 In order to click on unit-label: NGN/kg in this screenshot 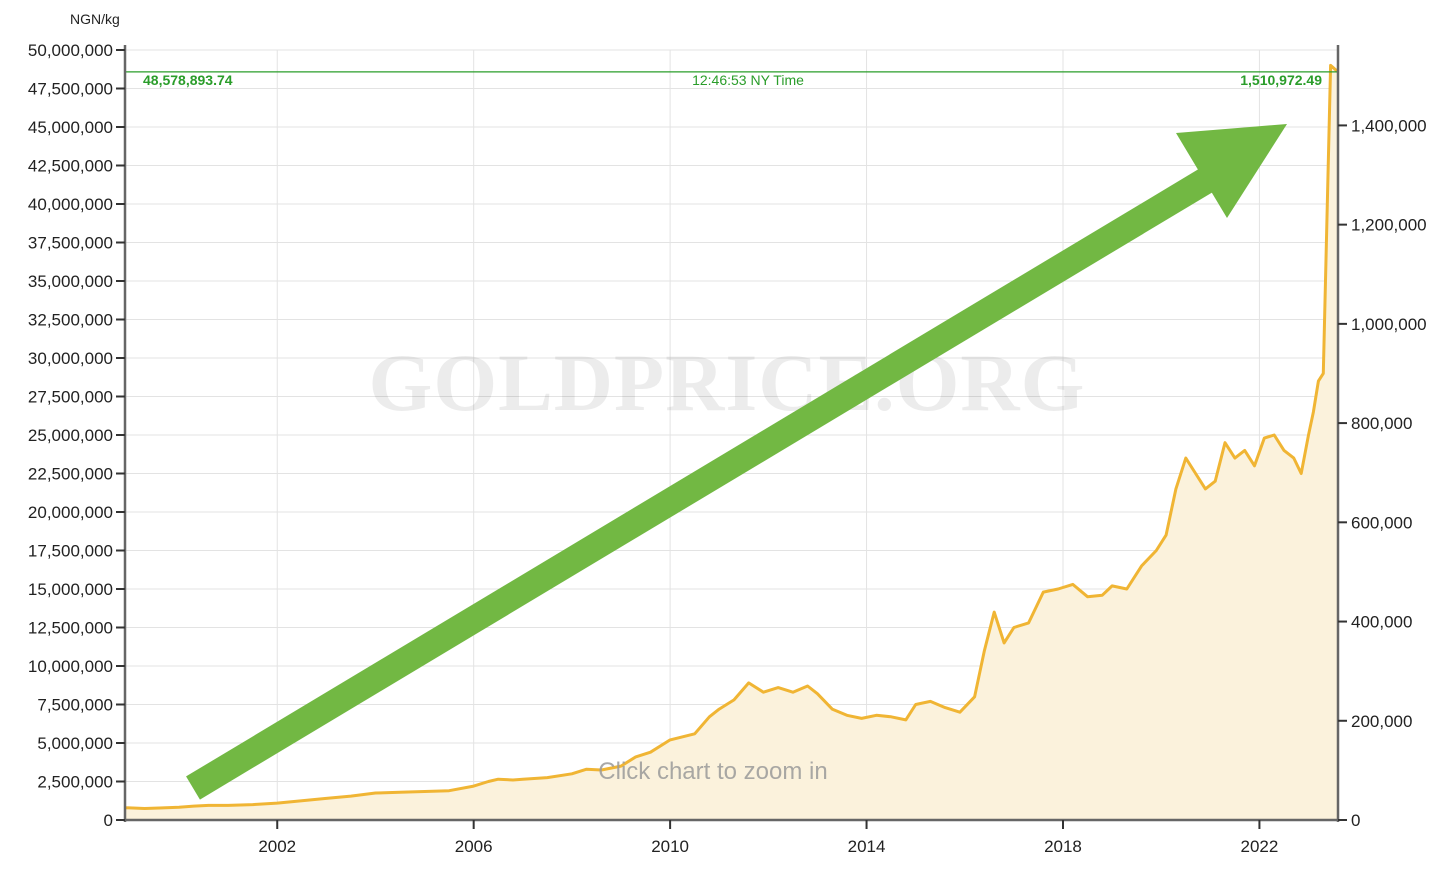, I will do `click(95, 19)`.